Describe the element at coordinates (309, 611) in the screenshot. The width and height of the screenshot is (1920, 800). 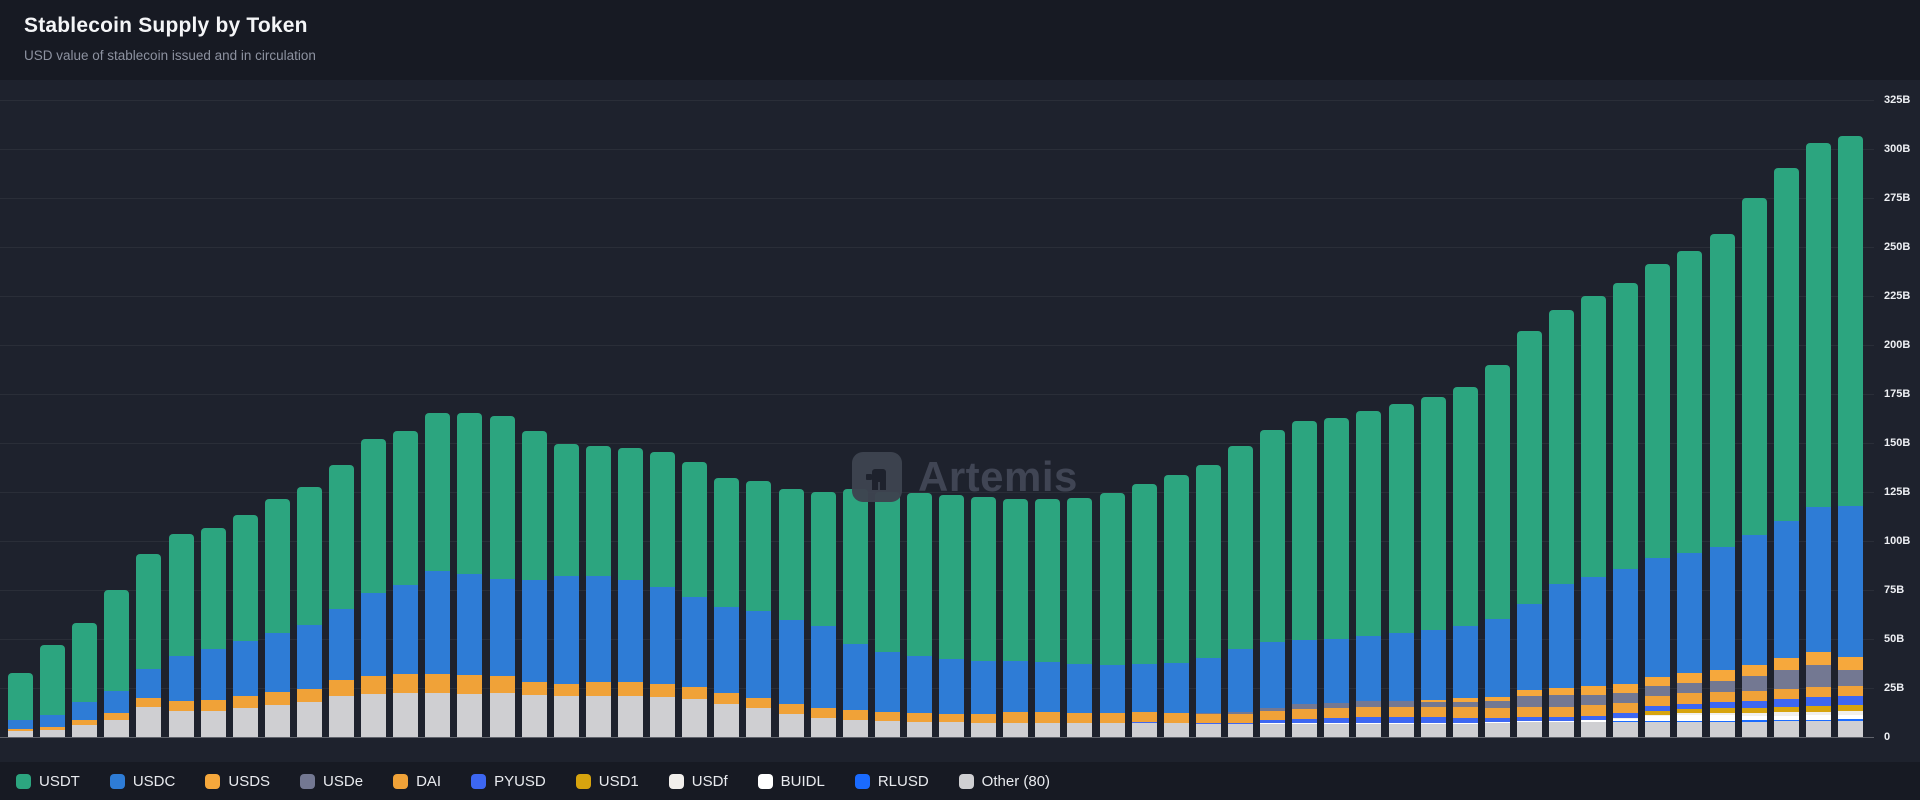
I see `bar-Oct21` at that location.